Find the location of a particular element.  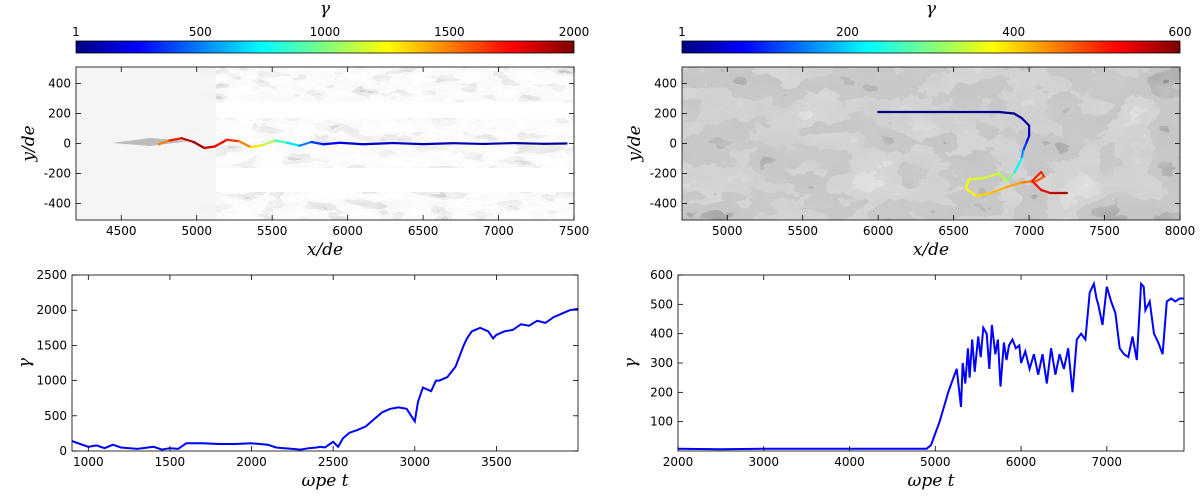

colorbar-tick-label: 200 is located at coordinates (847, 32).